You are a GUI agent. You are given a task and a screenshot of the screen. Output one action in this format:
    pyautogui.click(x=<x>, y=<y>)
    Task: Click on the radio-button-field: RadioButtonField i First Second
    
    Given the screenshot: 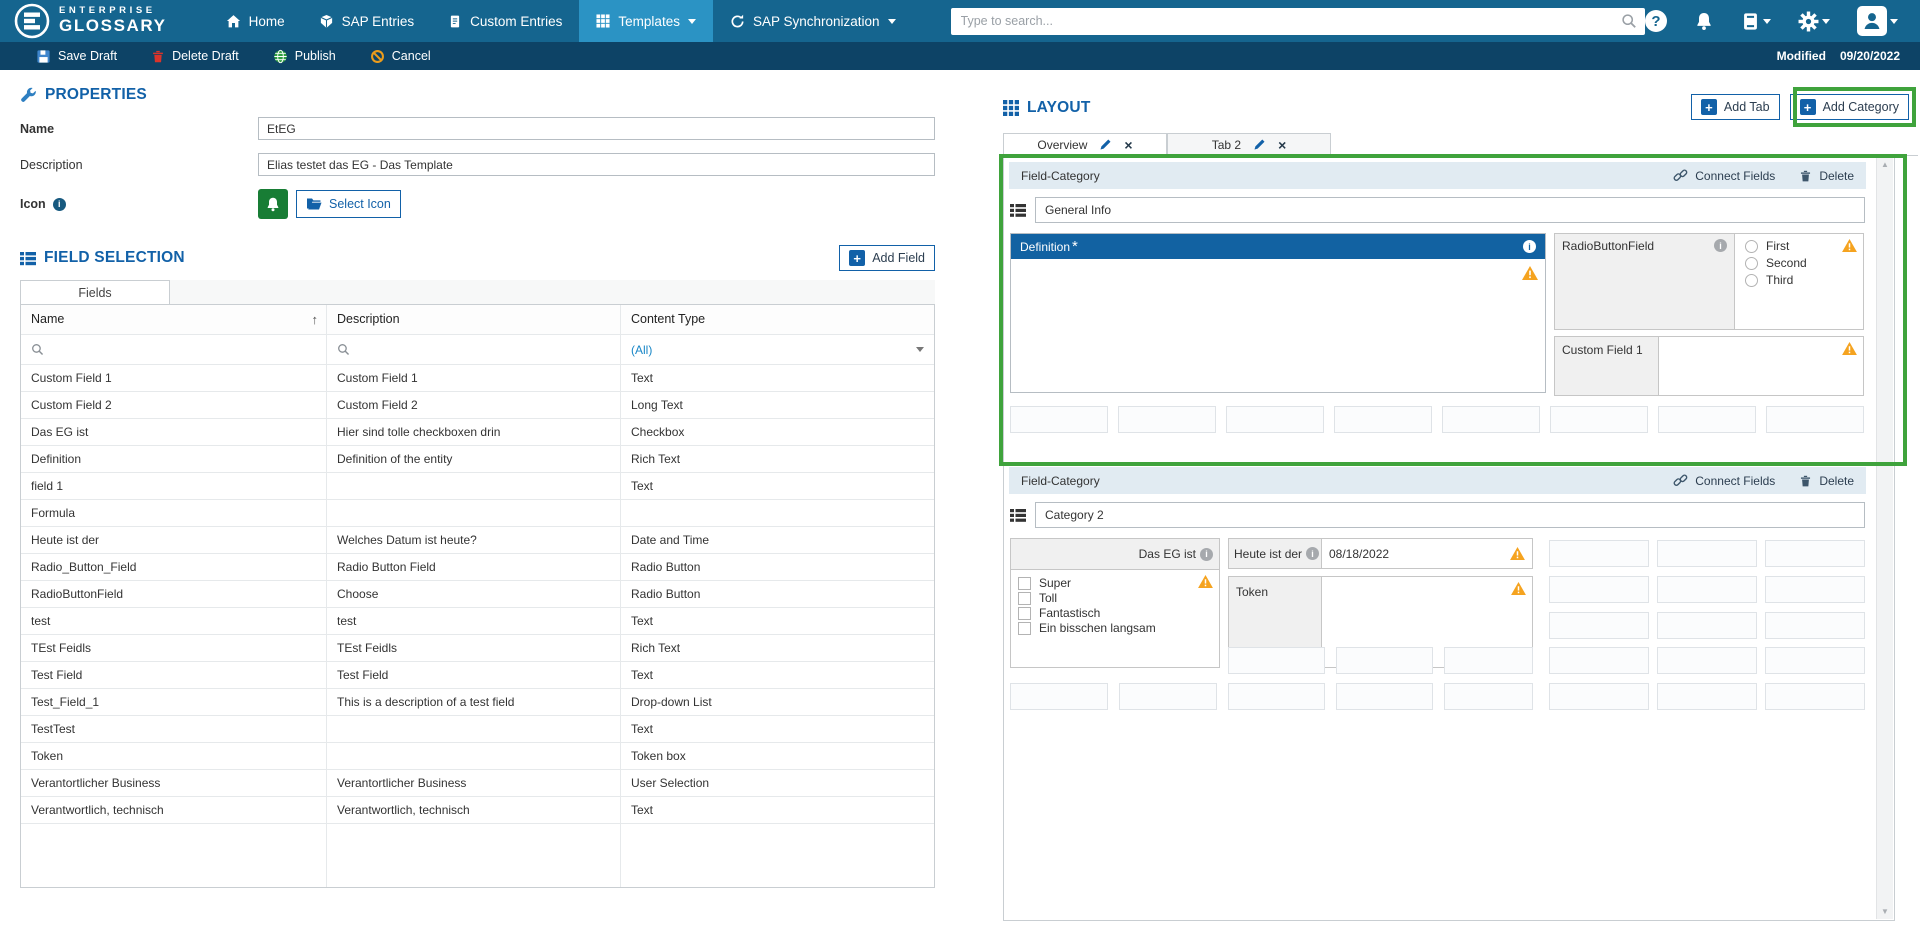 What is the action you would take?
    pyautogui.click(x=1709, y=281)
    